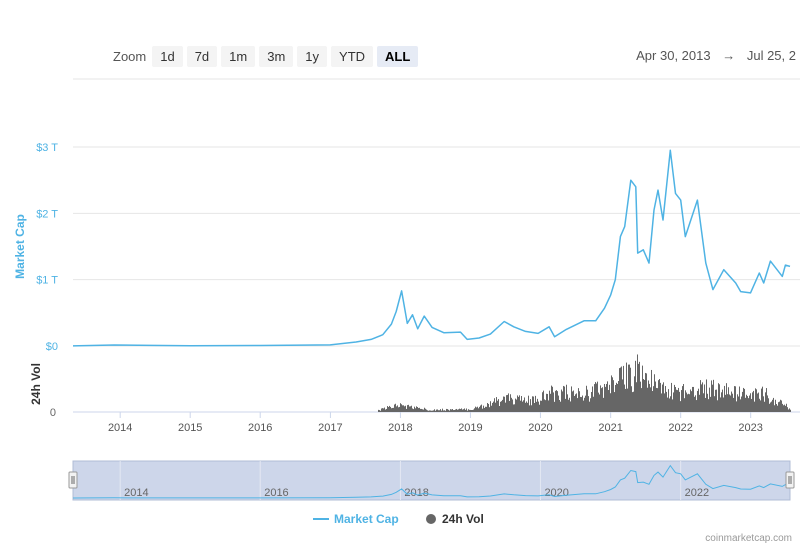 This screenshot has width=800, height=550. What do you see at coordinates (47, 148) in the screenshot?
I see `y-tick-label: $3 T` at bounding box center [47, 148].